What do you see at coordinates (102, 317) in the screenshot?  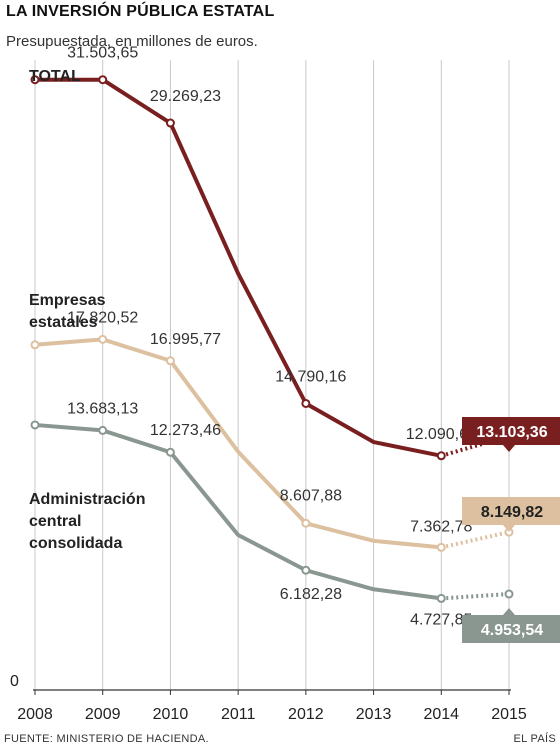 I see `data-label-empresas-2009: 17.820,52` at bounding box center [102, 317].